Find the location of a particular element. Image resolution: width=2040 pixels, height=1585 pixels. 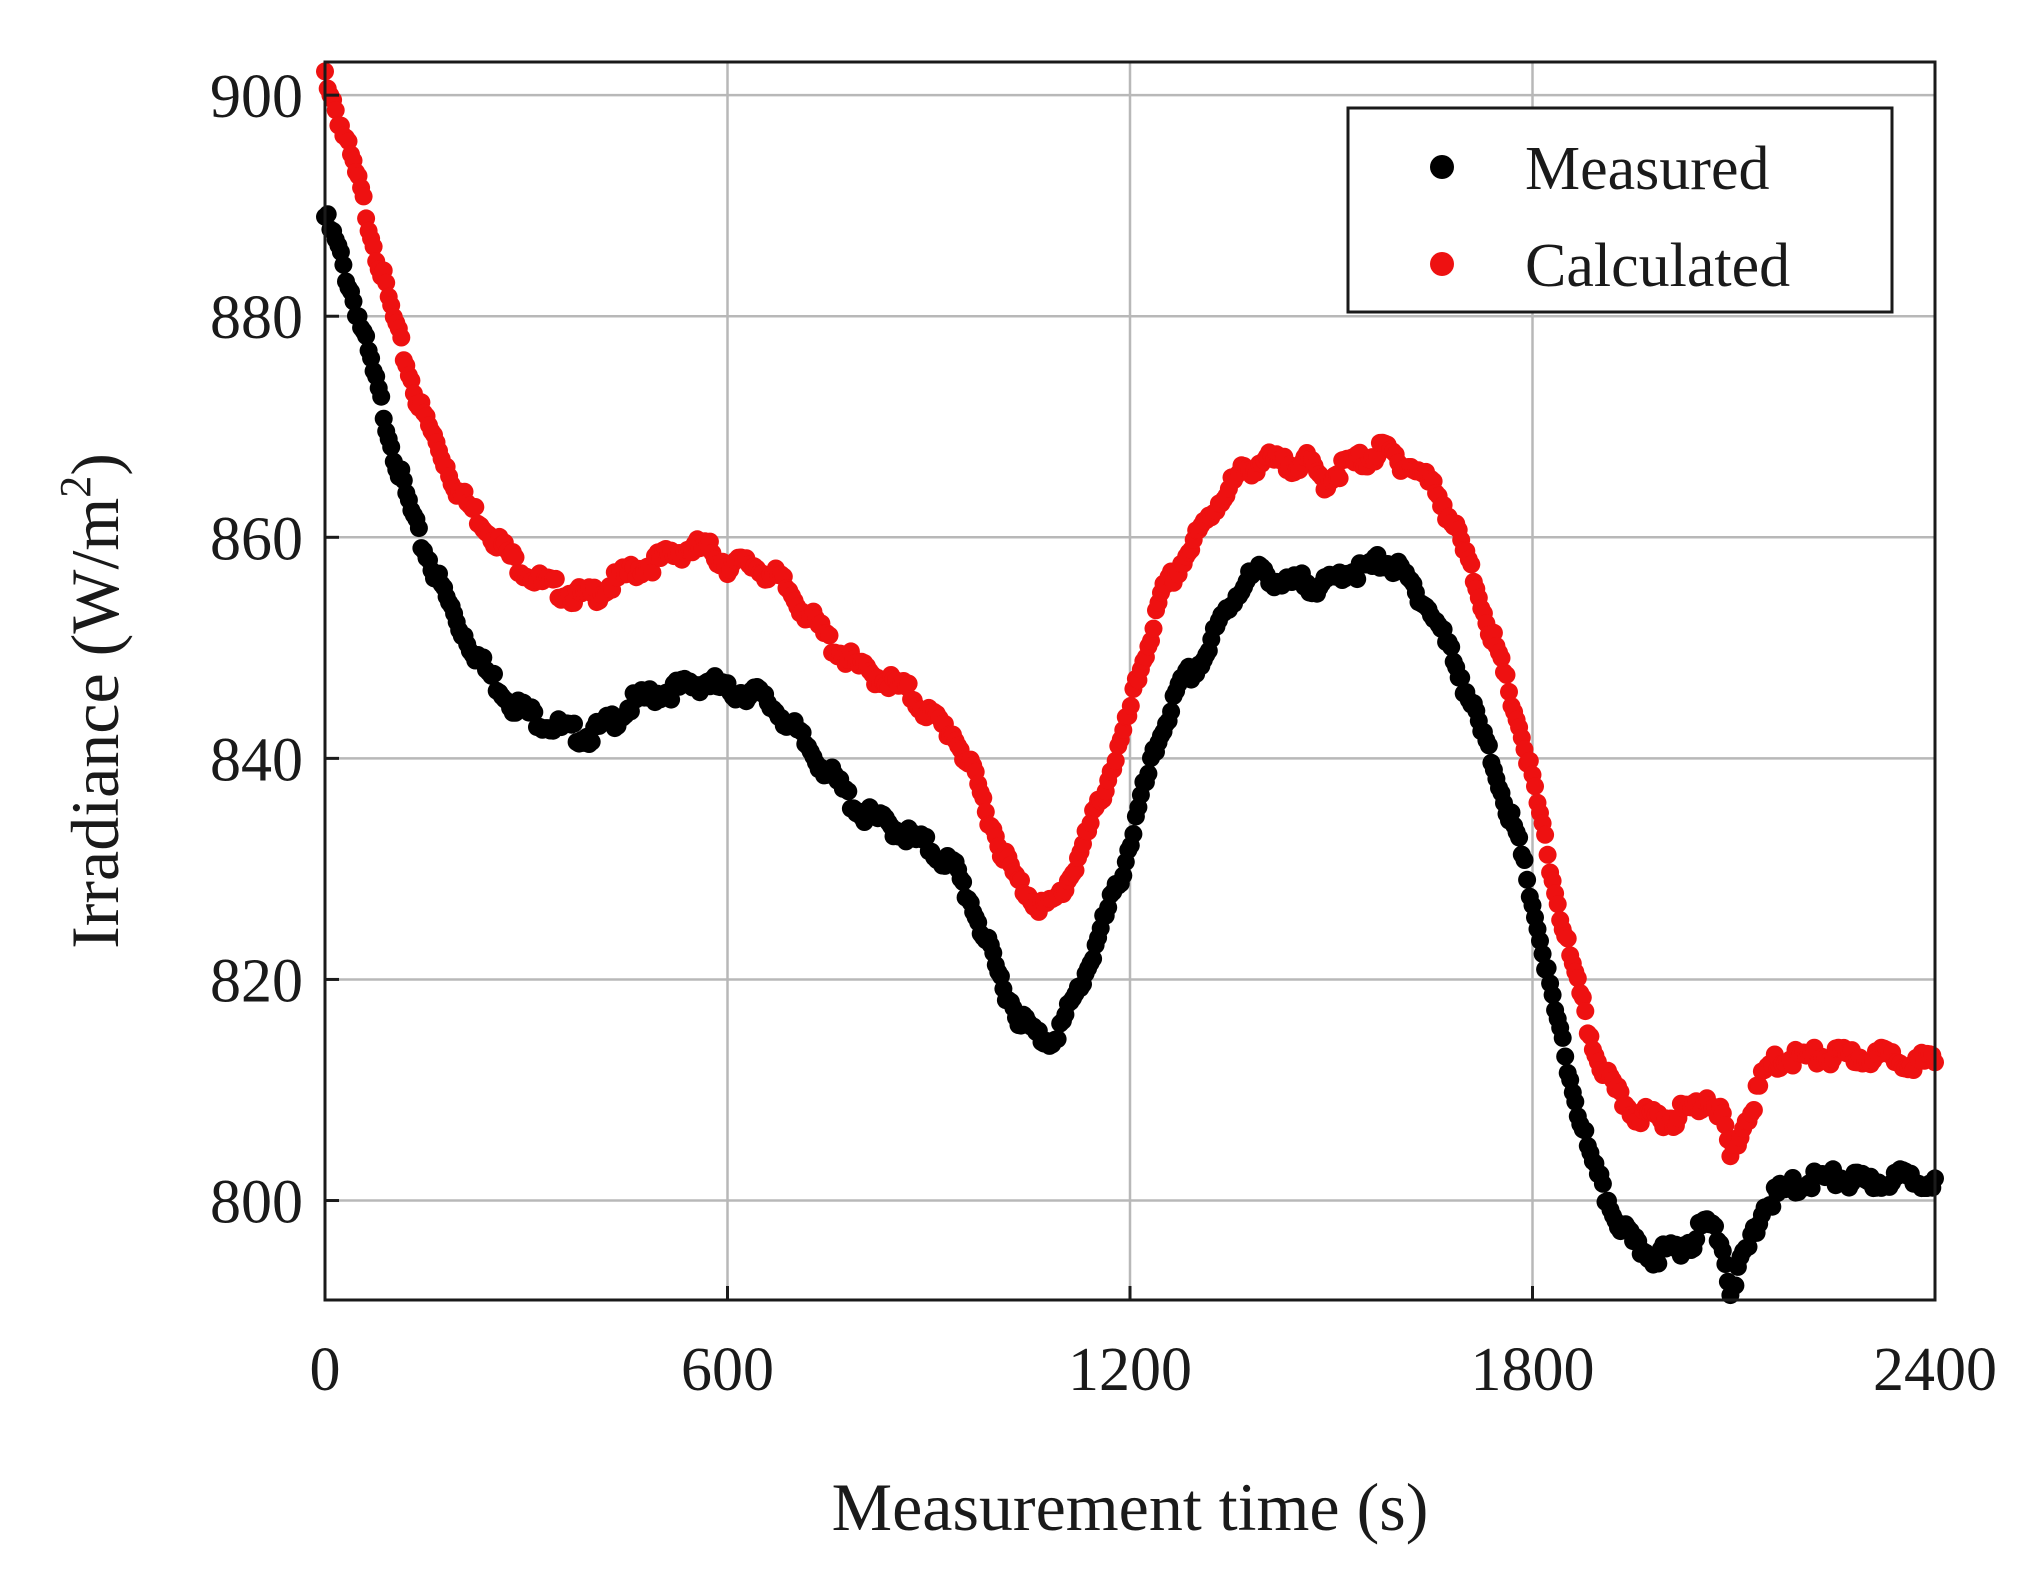

legend: Measured Calculated is located at coordinates (1620, 210).